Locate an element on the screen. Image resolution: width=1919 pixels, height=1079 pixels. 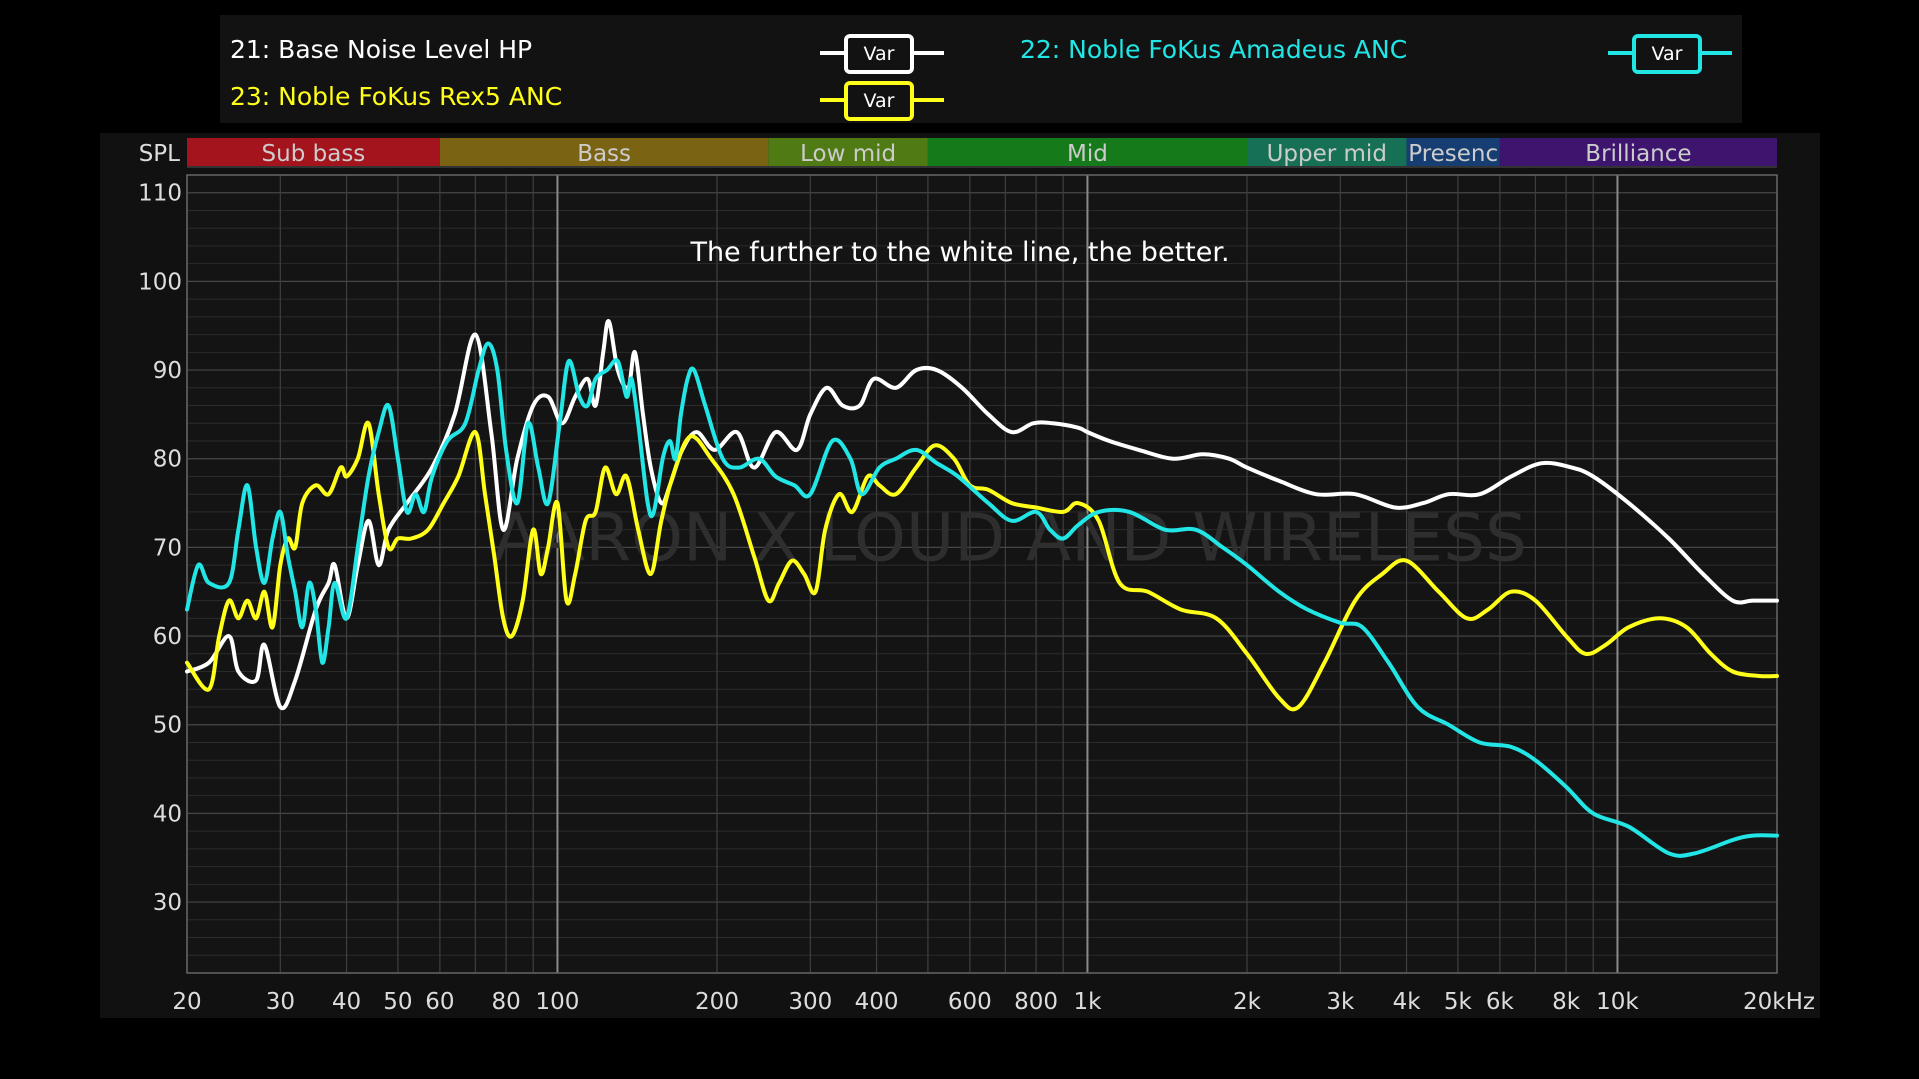
x-tick-label: 600 is located at coordinates (970, 1002).